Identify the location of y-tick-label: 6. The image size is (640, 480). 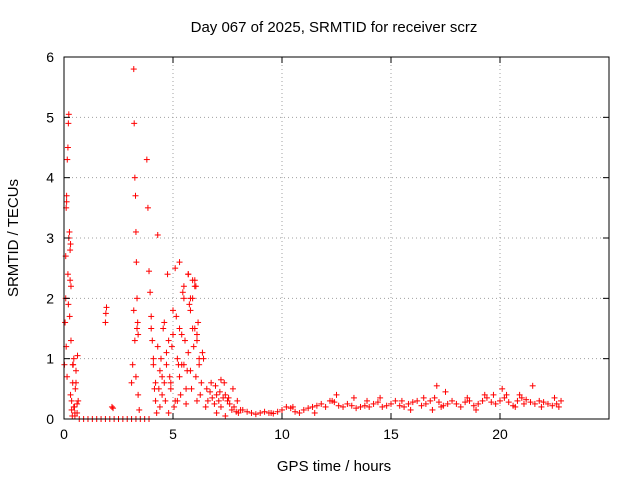
(50, 57).